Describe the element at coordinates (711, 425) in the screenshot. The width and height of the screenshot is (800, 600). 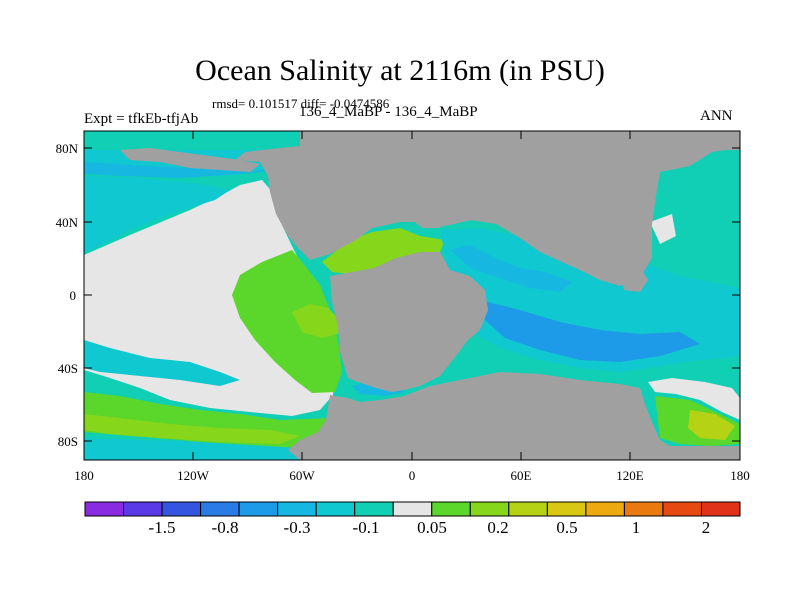
I see `south-indian-yellowgreen` at that location.